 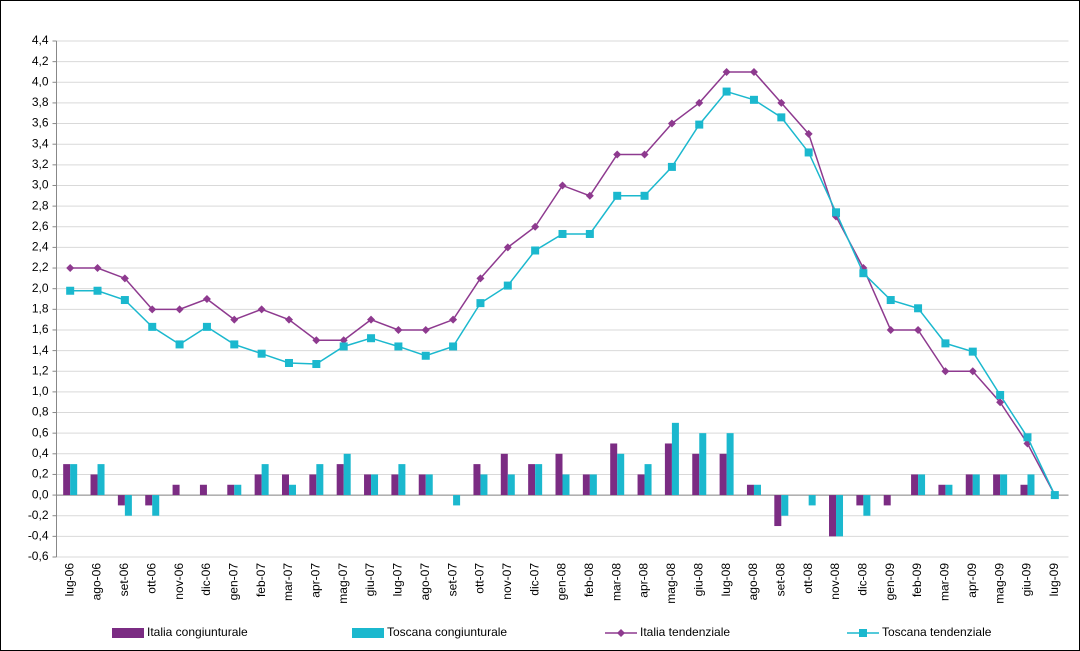 What do you see at coordinates (1054, 580) in the screenshot?
I see `x-tick-label: lug-09` at bounding box center [1054, 580].